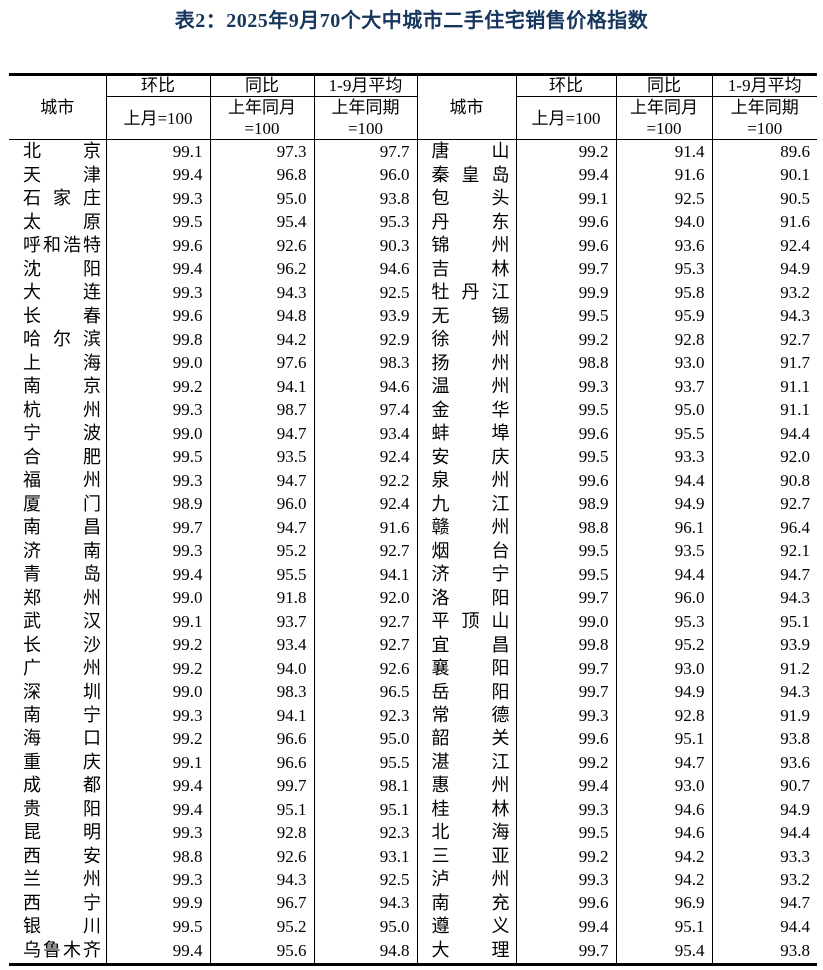  What do you see at coordinates (467, 363) in the screenshot?
I see `city-cell: 扬州` at bounding box center [467, 363].